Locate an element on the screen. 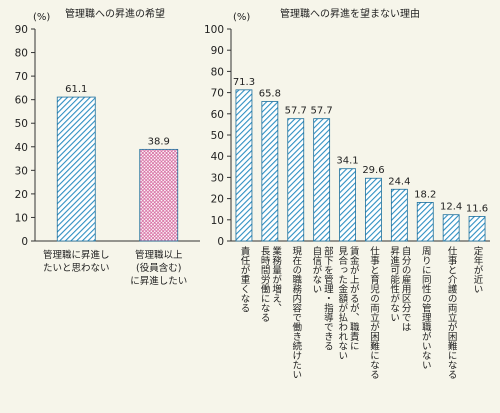  x-category-label: (役員含む) is located at coordinates (158, 268).